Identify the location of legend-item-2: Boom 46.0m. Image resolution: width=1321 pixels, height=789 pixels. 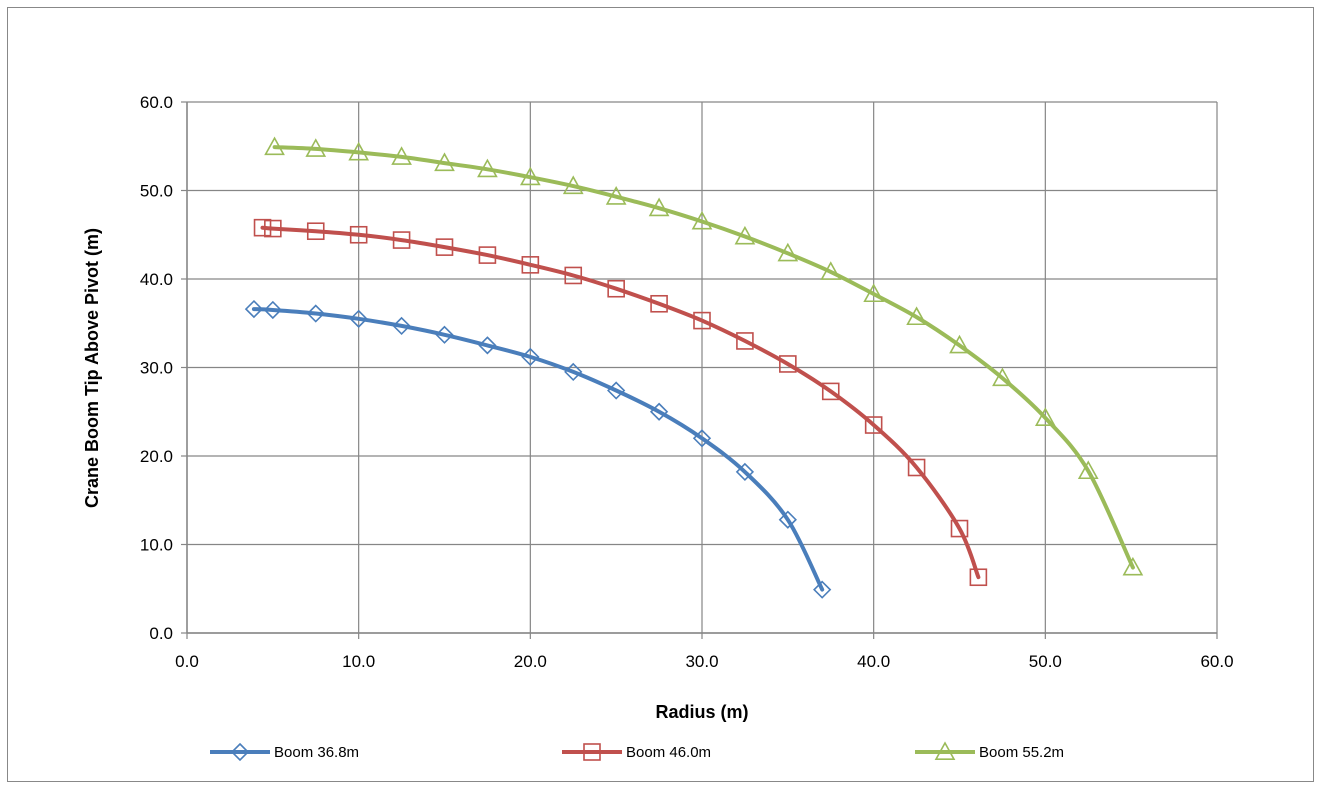
(636, 752).